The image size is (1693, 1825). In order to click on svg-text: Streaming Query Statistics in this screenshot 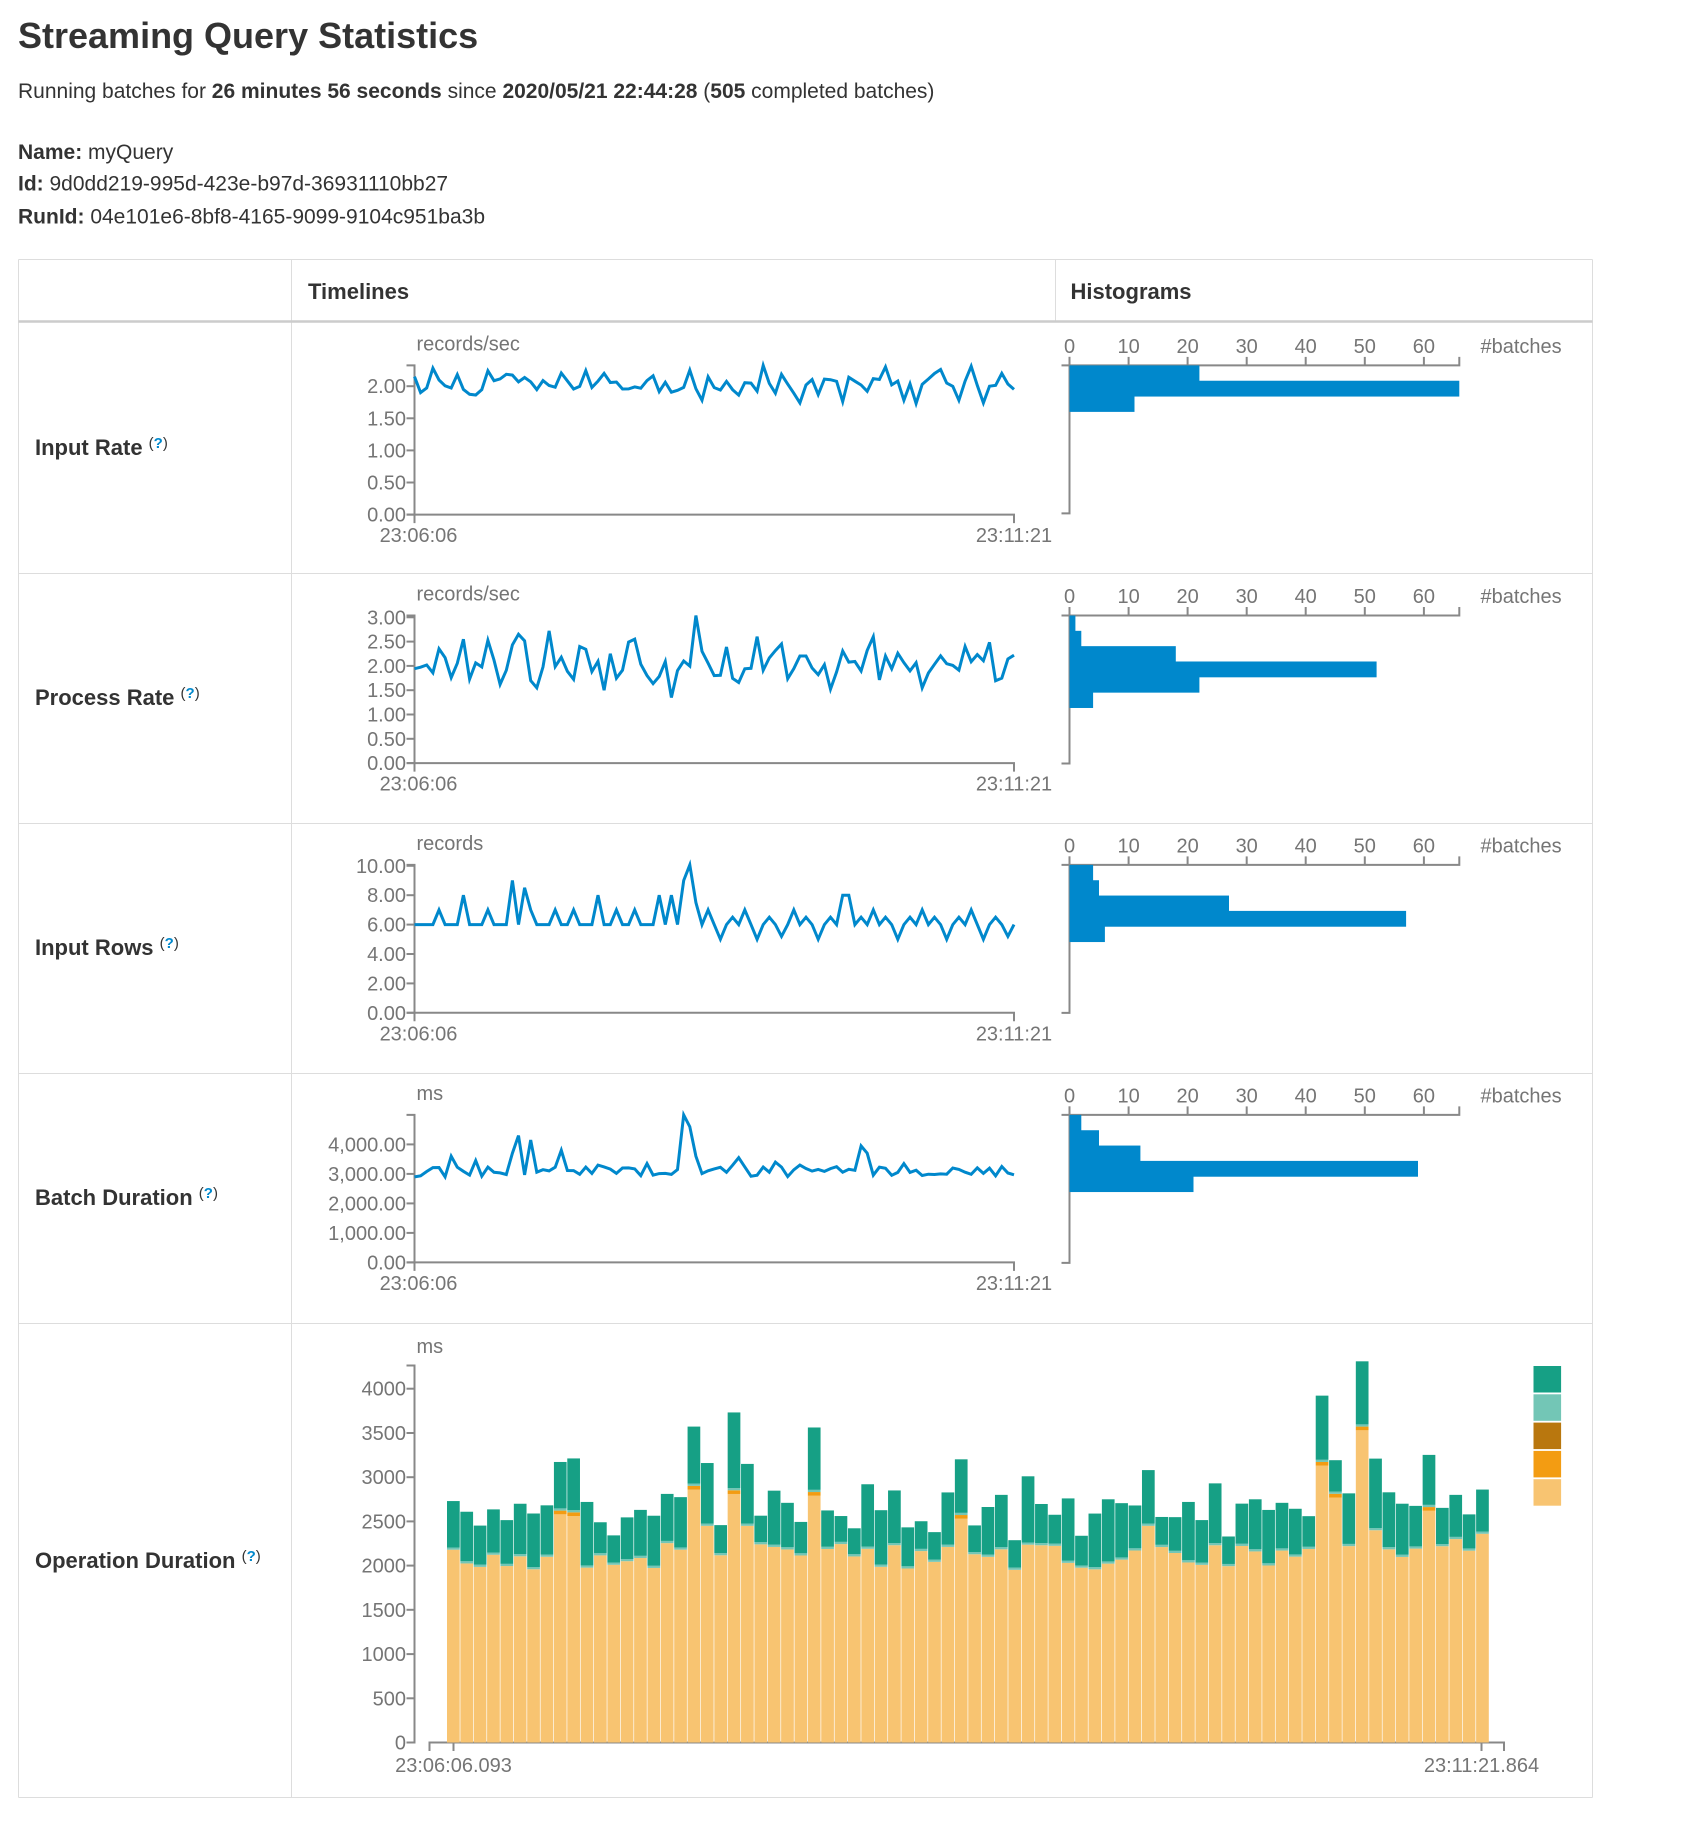, I will do `click(248, 35)`.